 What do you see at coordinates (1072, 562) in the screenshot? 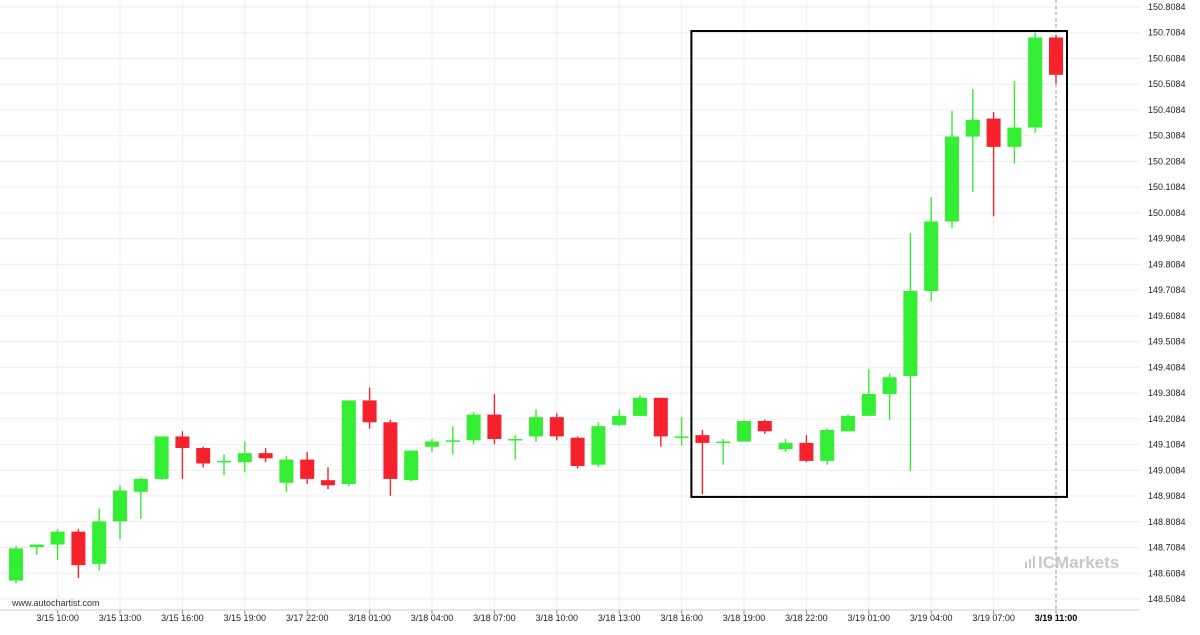
I see `brand-watermark: ICMarkets` at bounding box center [1072, 562].